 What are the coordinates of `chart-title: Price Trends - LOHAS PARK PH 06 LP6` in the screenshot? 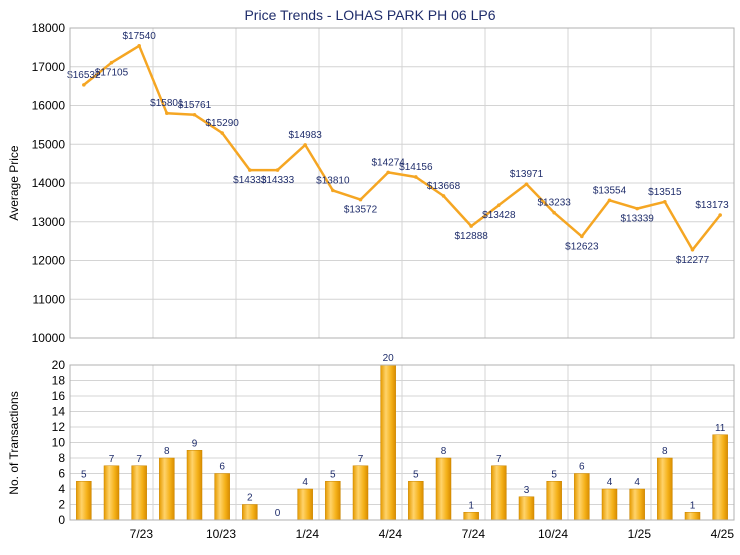 It's located at (369, 15).